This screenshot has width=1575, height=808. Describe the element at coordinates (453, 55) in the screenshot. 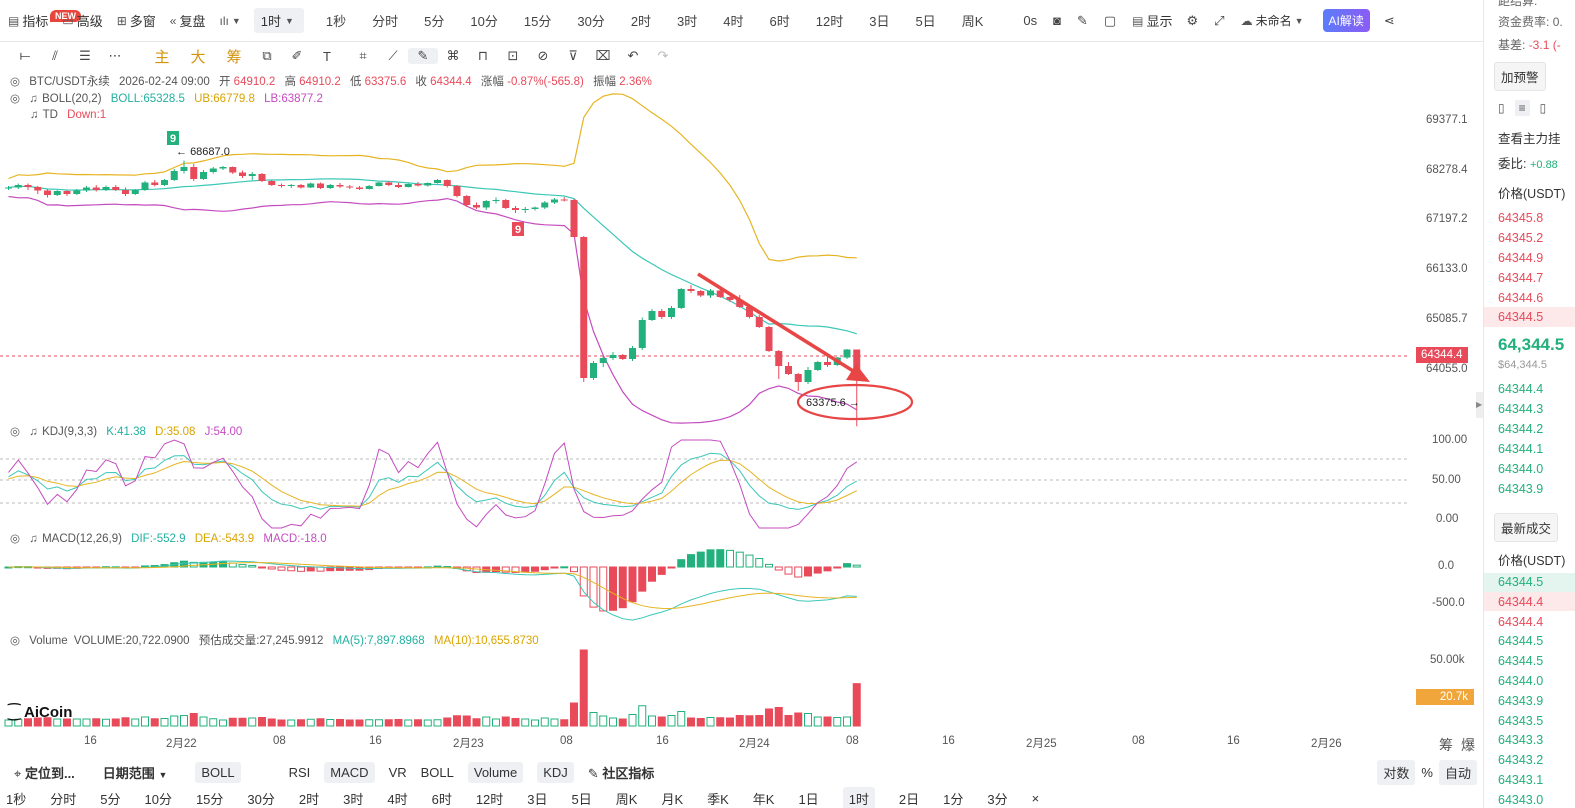

I see `measure-icon: ⌘` at that location.